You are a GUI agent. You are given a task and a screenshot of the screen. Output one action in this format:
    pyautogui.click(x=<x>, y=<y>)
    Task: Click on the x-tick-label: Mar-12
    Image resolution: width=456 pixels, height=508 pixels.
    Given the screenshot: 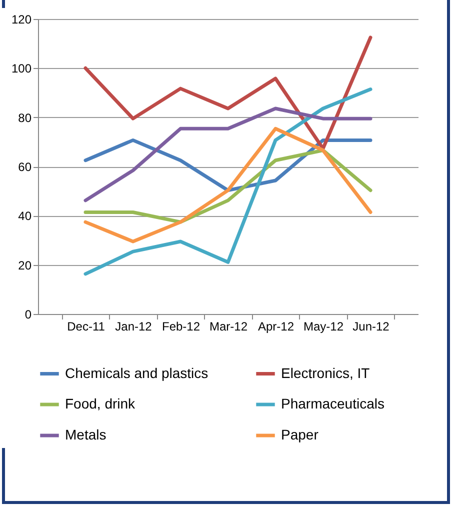 What is the action you would take?
    pyautogui.click(x=228, y=327)
    